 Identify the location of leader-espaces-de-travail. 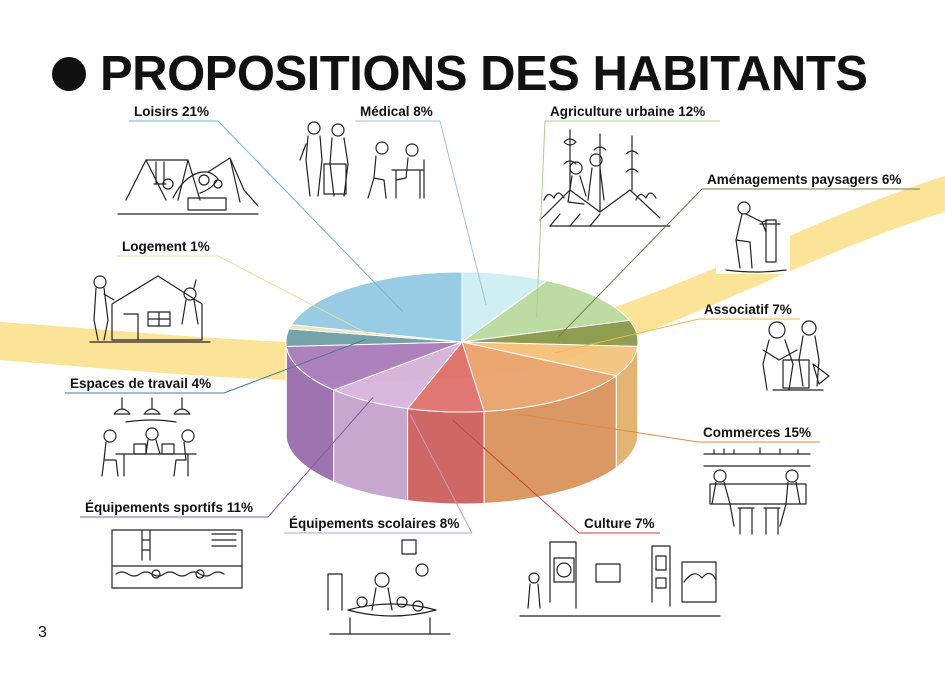
(215, 366).